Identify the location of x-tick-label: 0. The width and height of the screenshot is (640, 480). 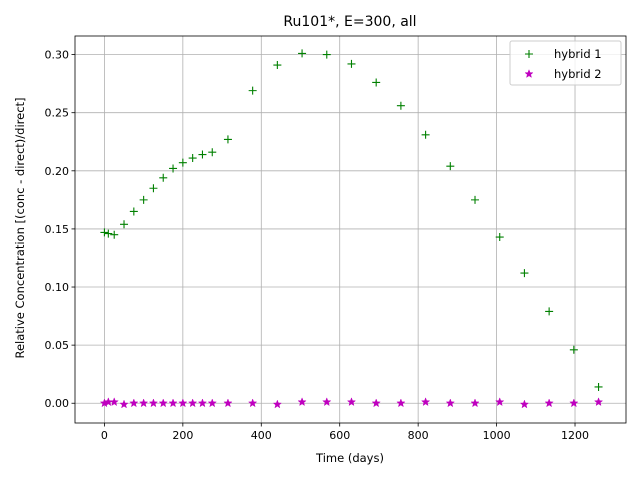
(104, 435).